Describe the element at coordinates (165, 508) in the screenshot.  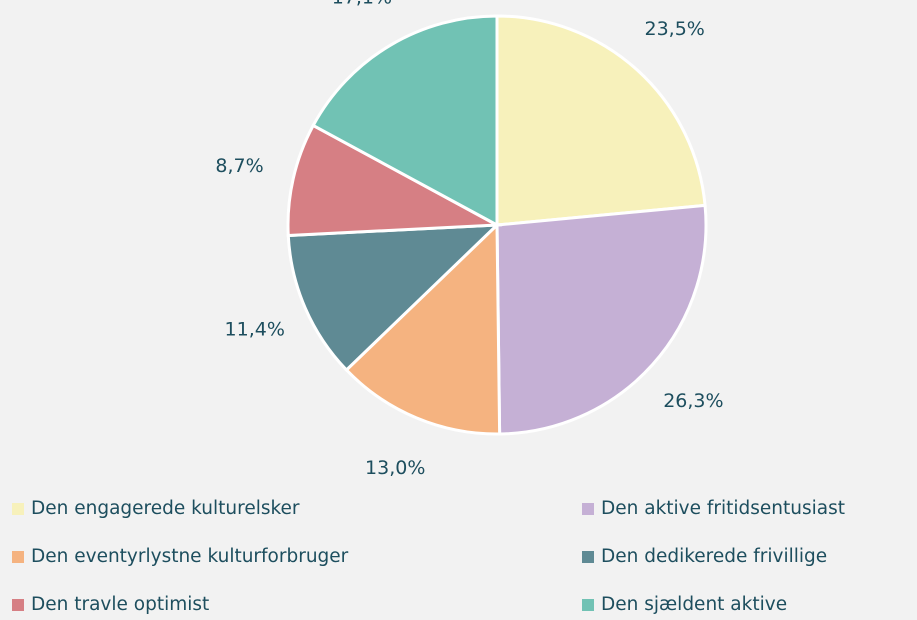
I see `legend-label: Den engagerede kulturelsker` at that location.